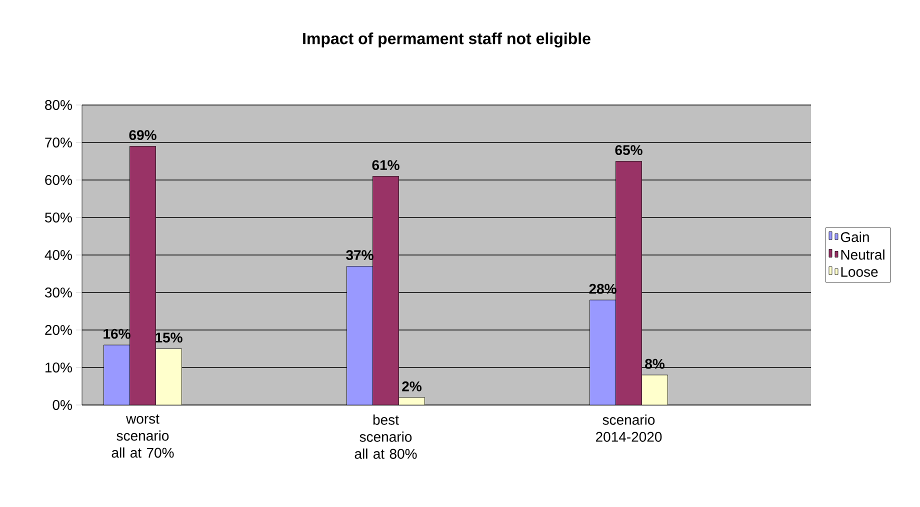 The width and height of the screenshot is (920, 507). I want to click on legend-label: Neutral, so click(862, 254).